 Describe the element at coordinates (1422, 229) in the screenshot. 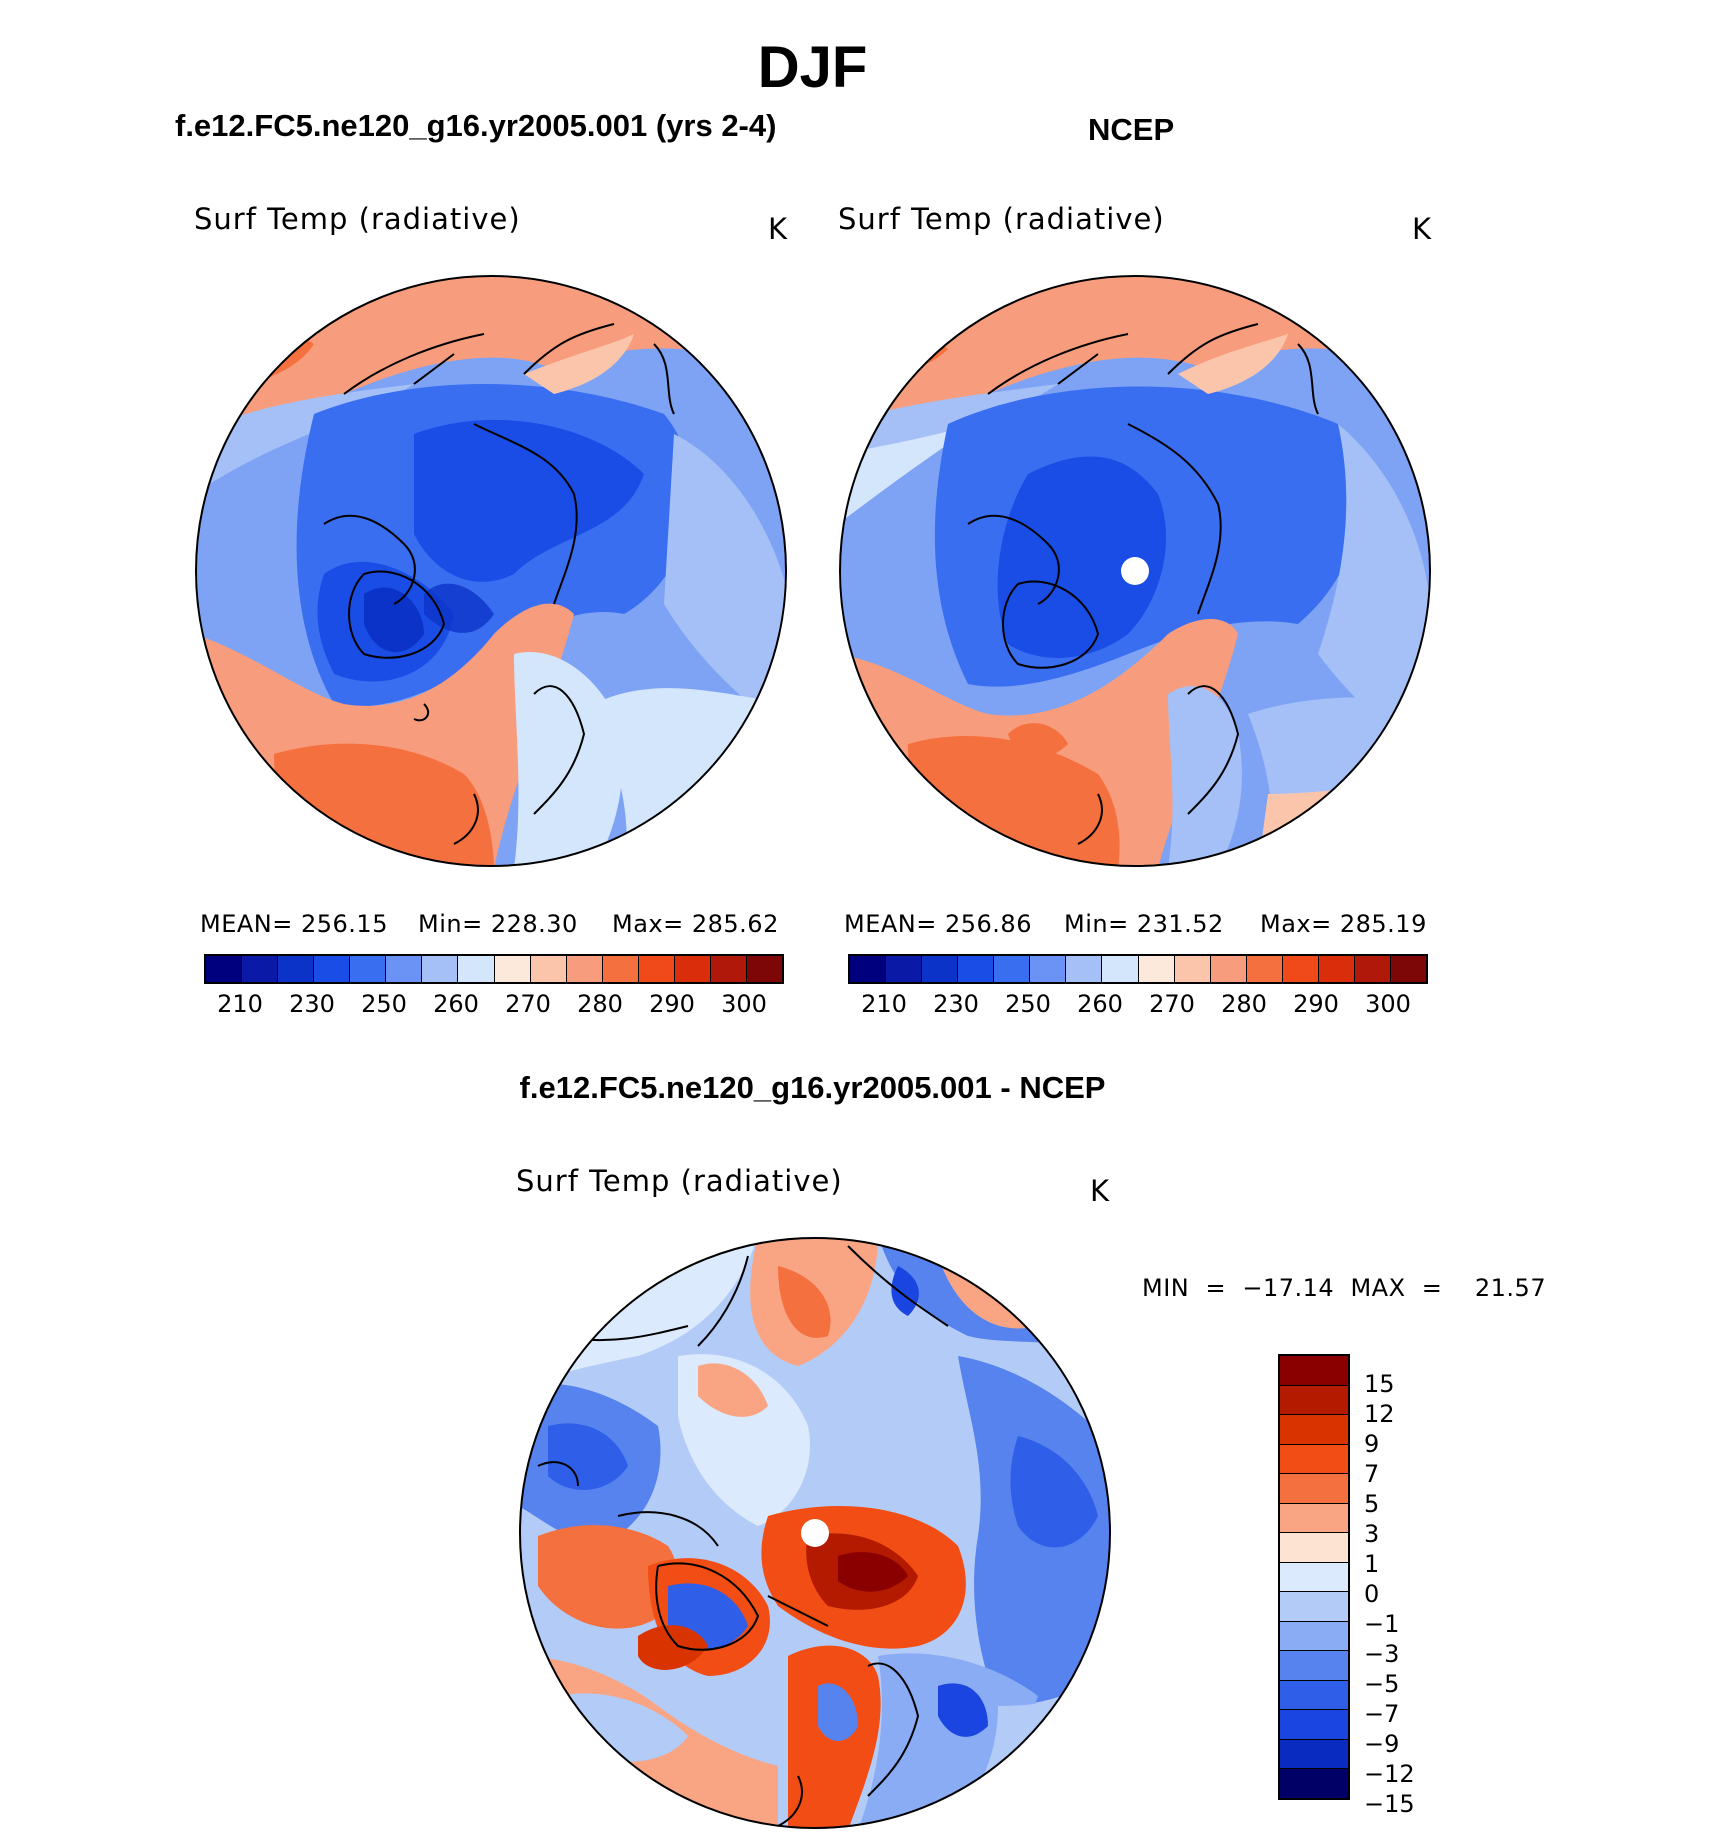

I see `obs-units-label: K` at that location.